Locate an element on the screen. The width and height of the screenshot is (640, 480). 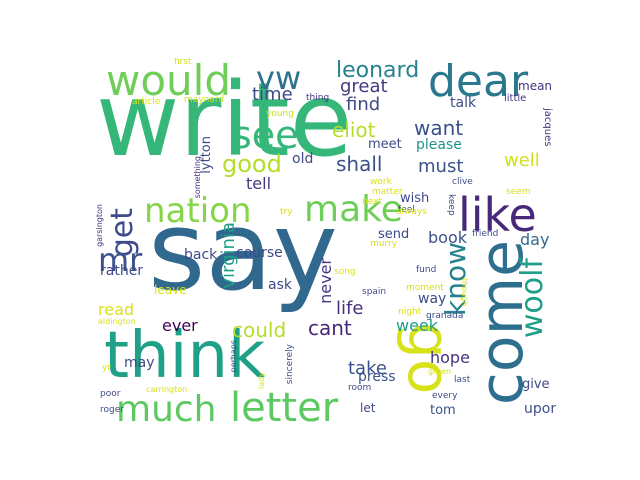
word-cant: cant is located at coordinates (330, 328).